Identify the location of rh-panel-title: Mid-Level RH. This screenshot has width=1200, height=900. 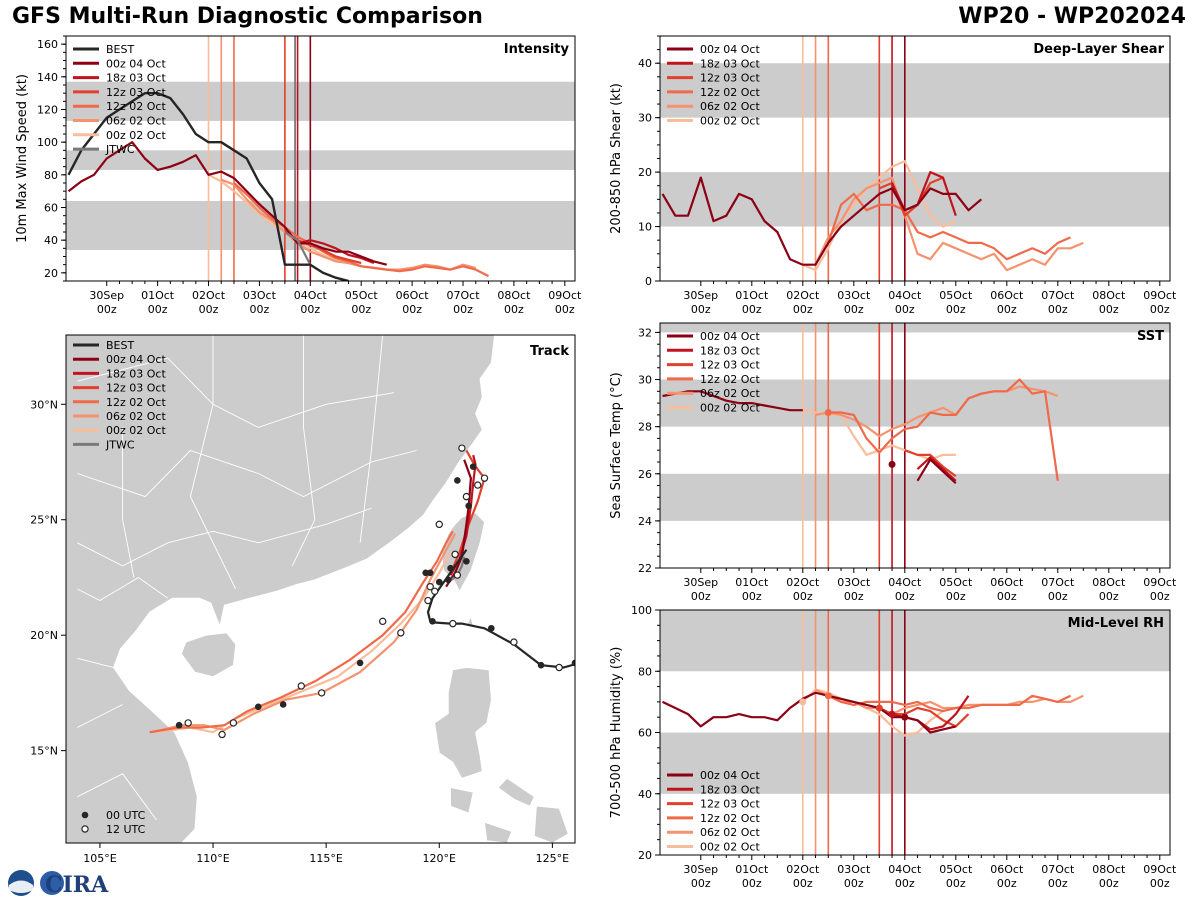
(1116, 623).